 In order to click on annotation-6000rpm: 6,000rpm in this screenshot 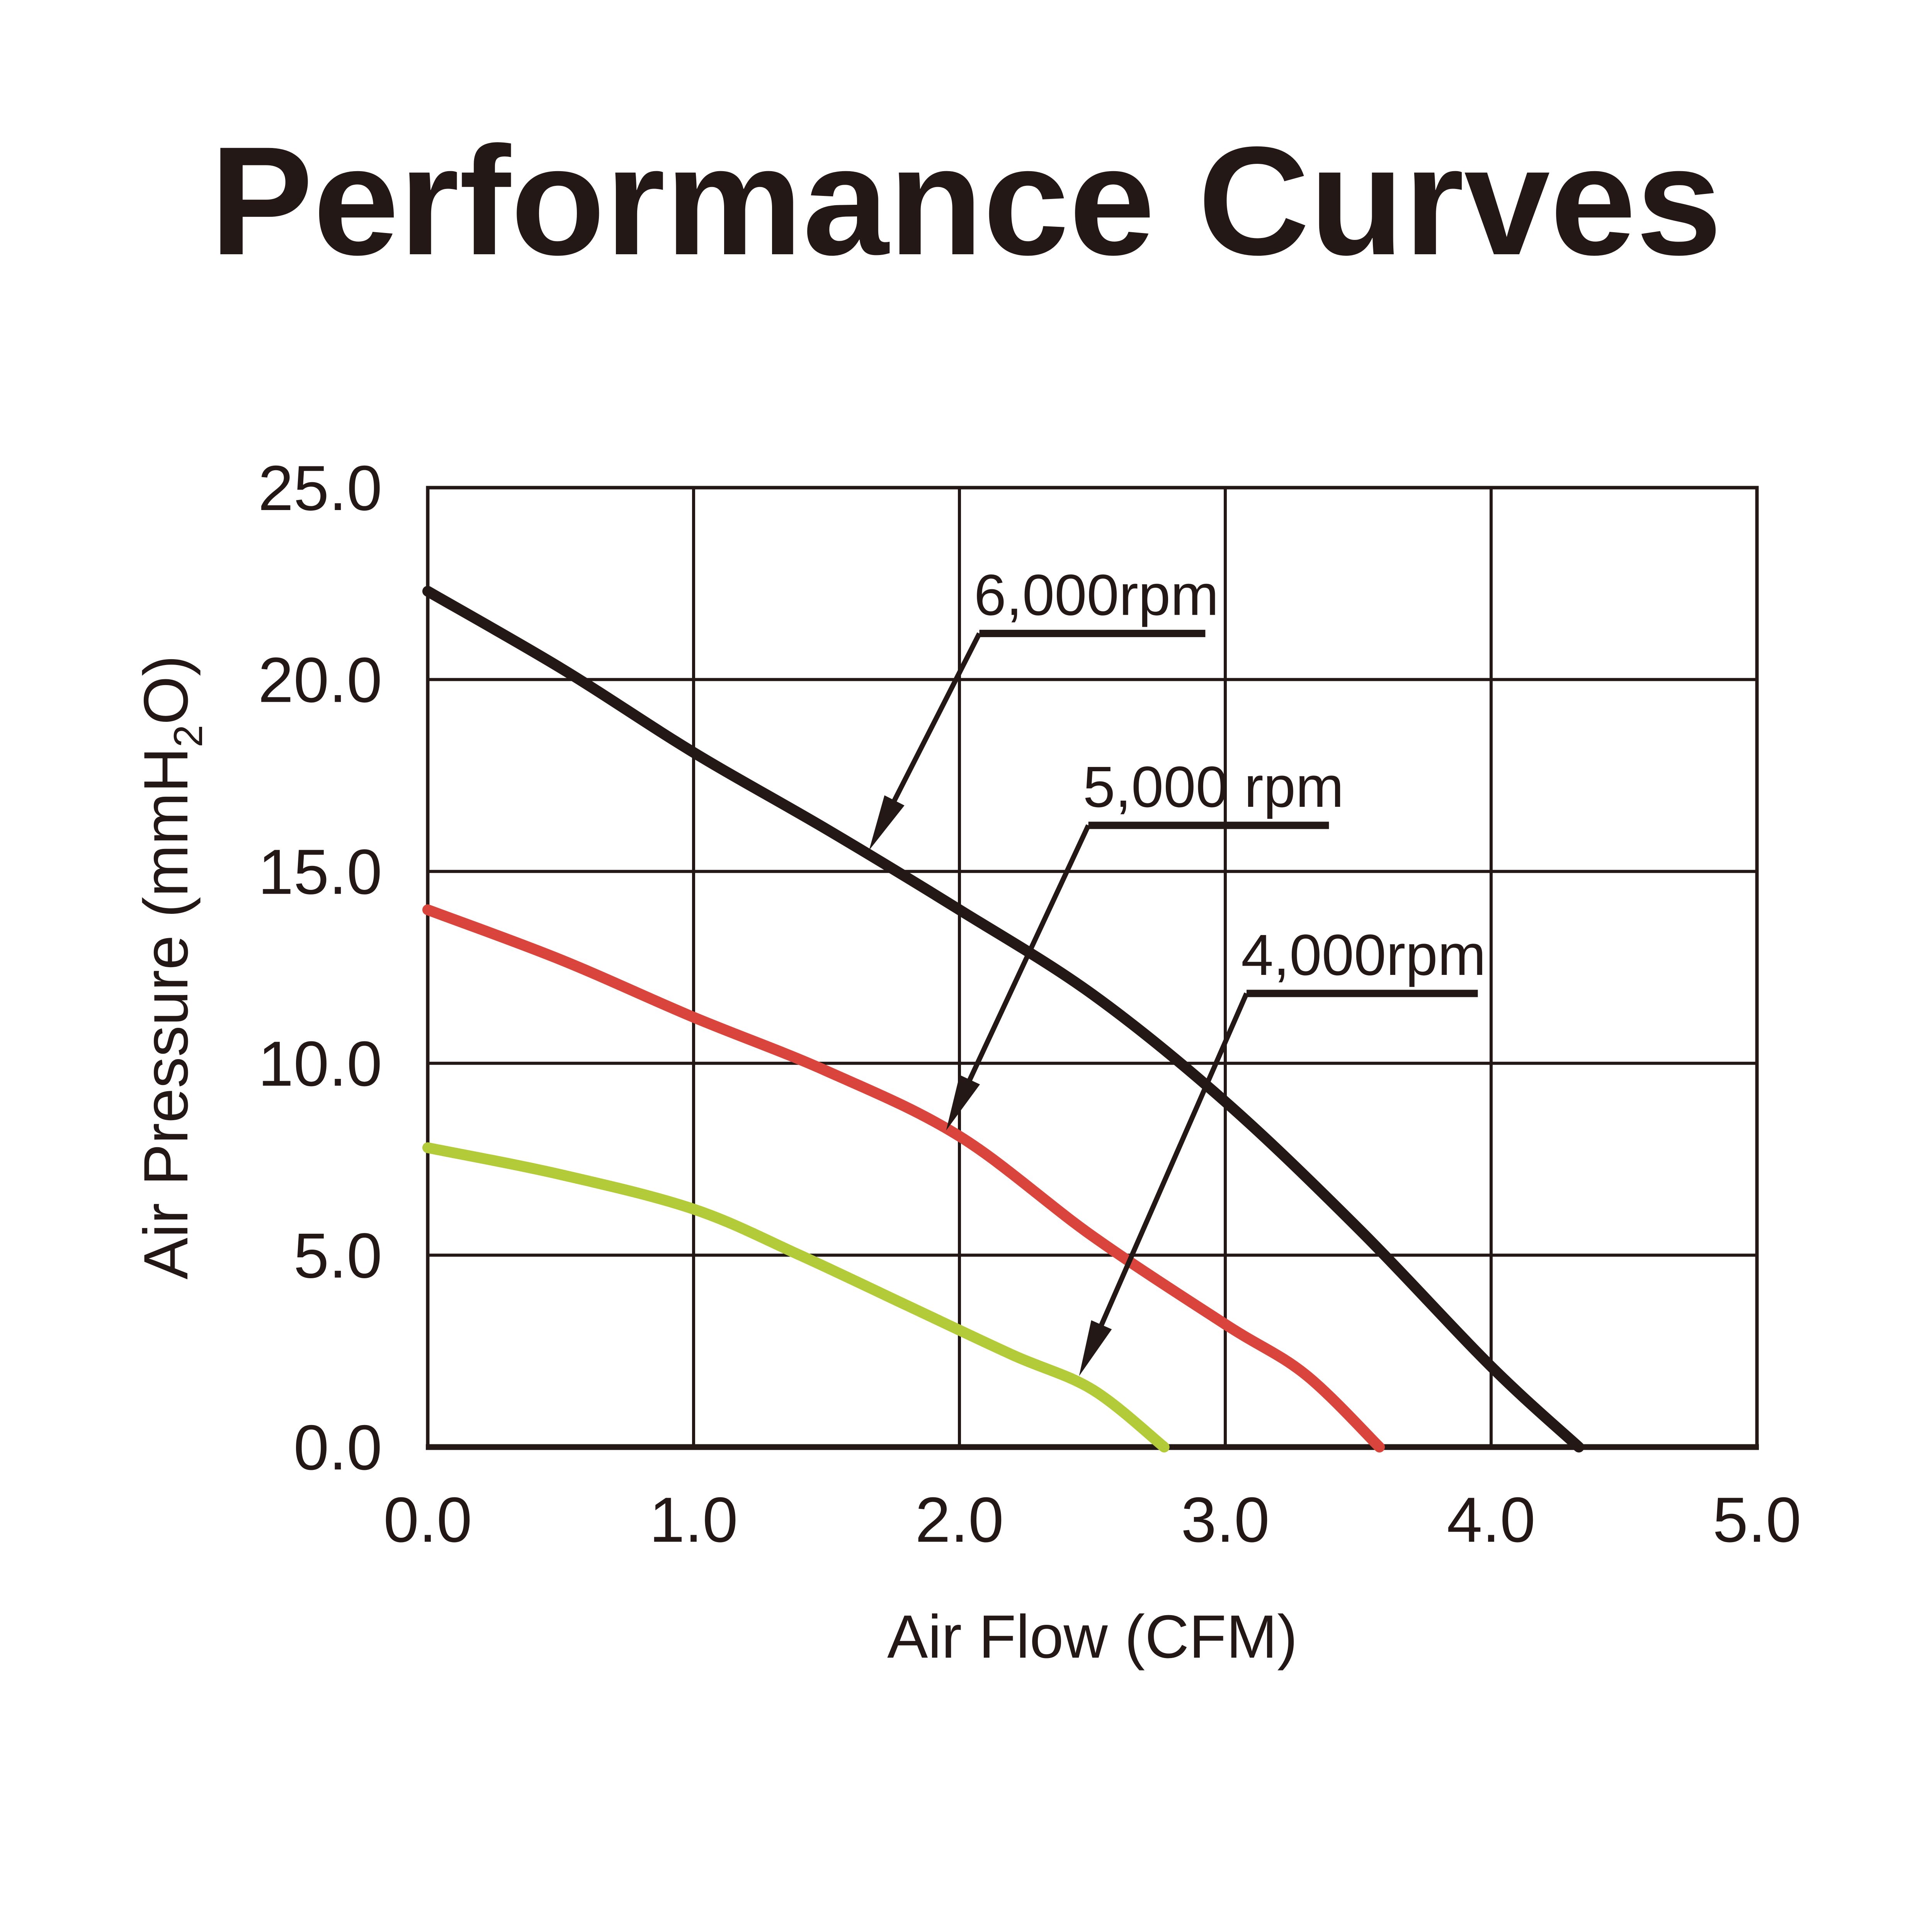, I will do `click(1044, 706)`.